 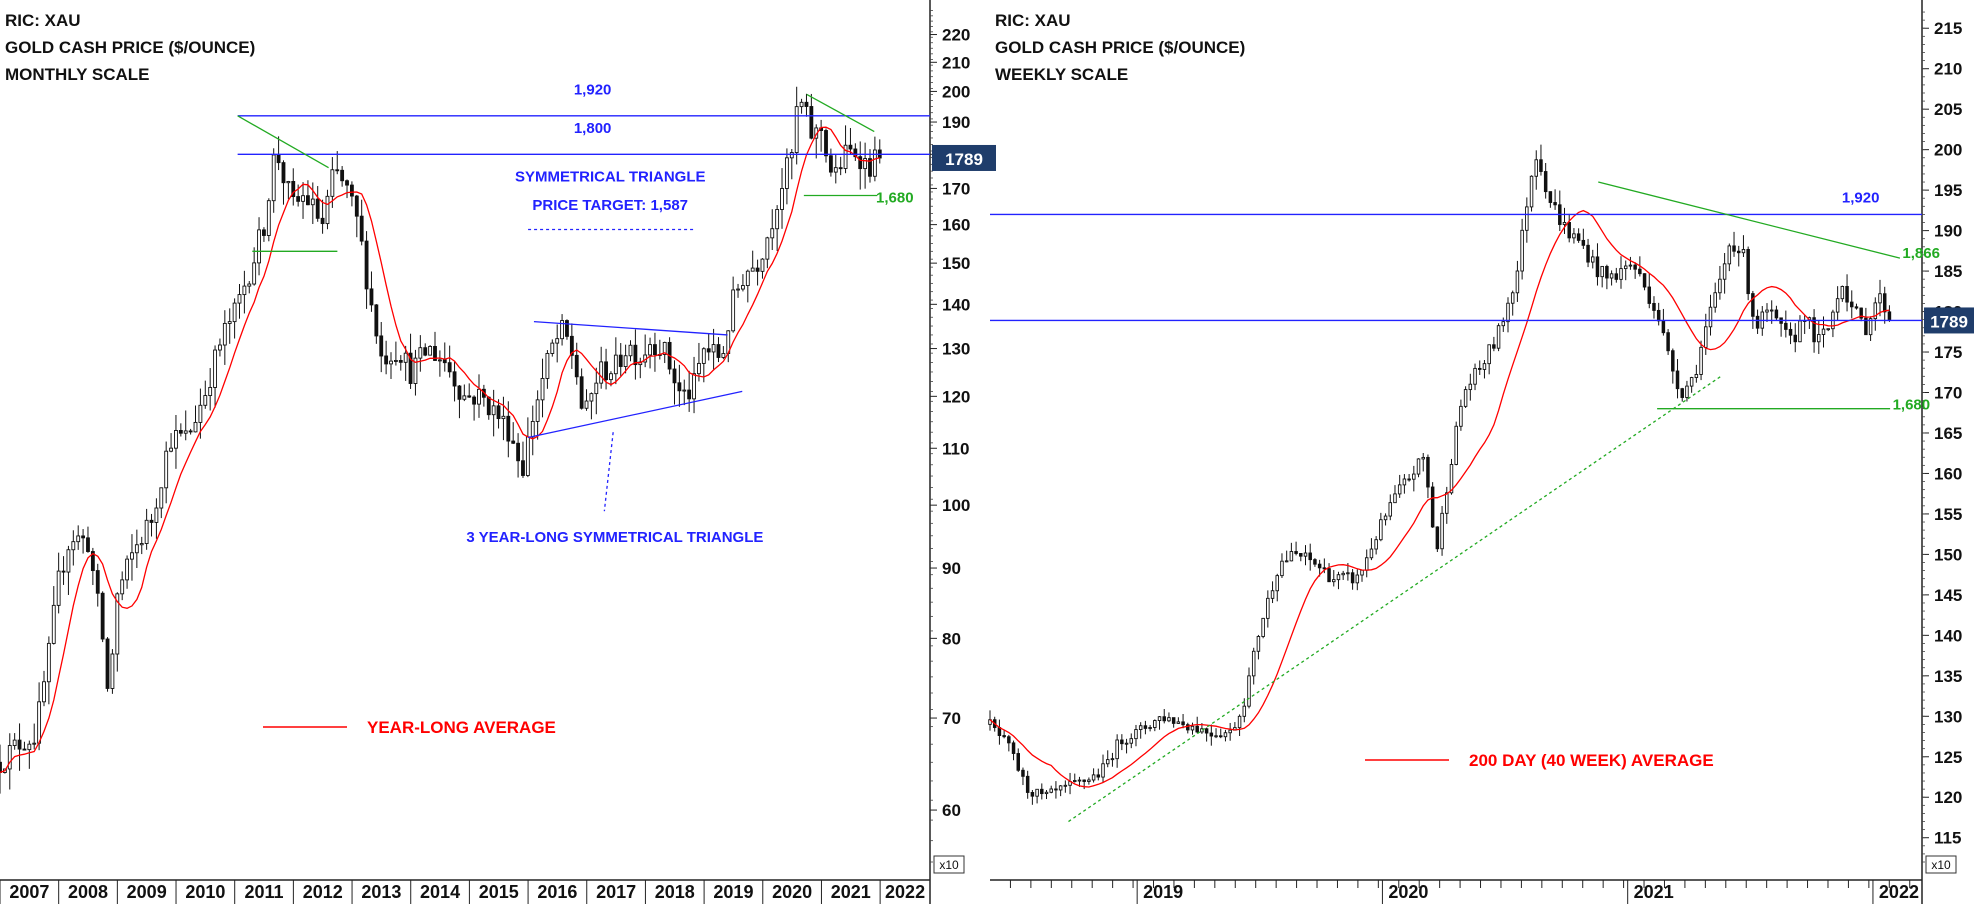 What do you see at coordinates (956, 62) in the screenshot?
I see `y-tick-label: 210` at bounding box center [956, 62].